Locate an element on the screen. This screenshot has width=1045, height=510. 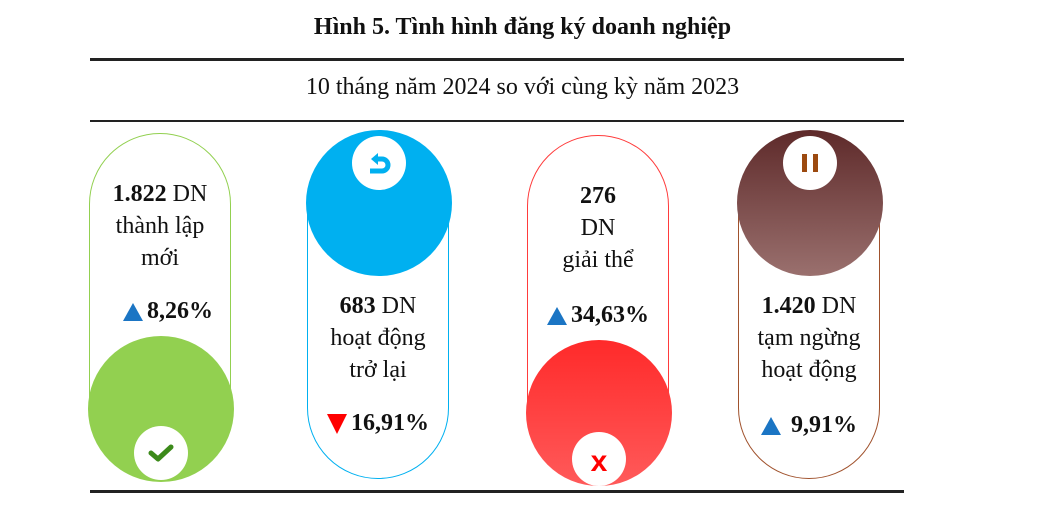
return-arrow-icon is located at coordinates (380, 163).